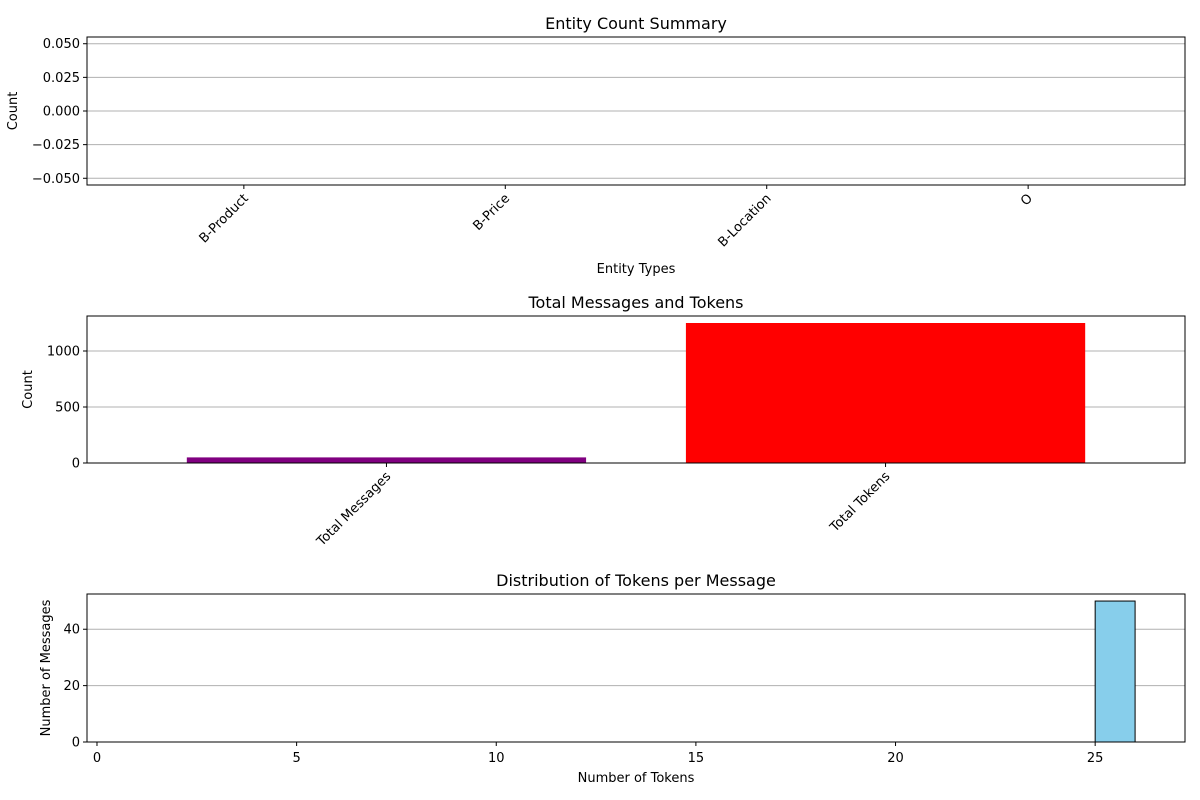 Image resolution: width=1200 pixels, height=800 pixels. Describe the element at coordinates (61, 44) in the screenshot. I see `y-tick-label: 0.050` at that location.